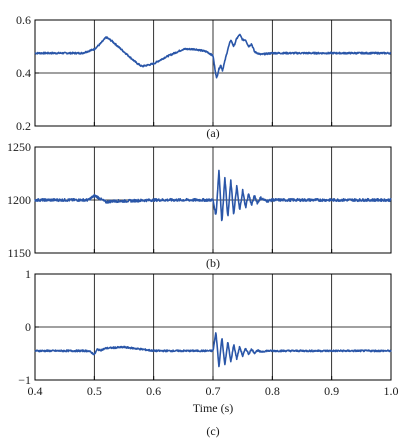 The height and width of the screenshot is (438, 411). I want to click on x-tick-label: 0.5, so click(94, 391).